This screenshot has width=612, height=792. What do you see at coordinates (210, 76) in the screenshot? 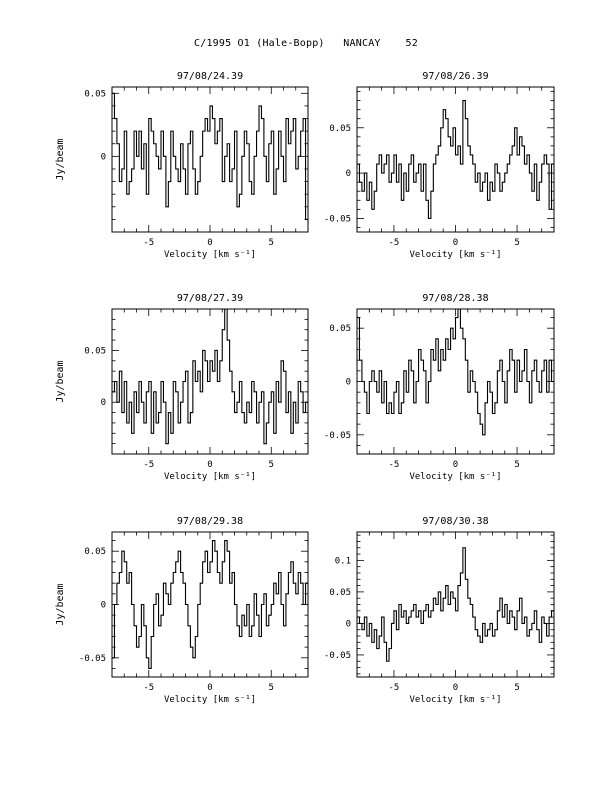
I see `panel-title: 97/08/24.39` at bounding box center [210, 76].